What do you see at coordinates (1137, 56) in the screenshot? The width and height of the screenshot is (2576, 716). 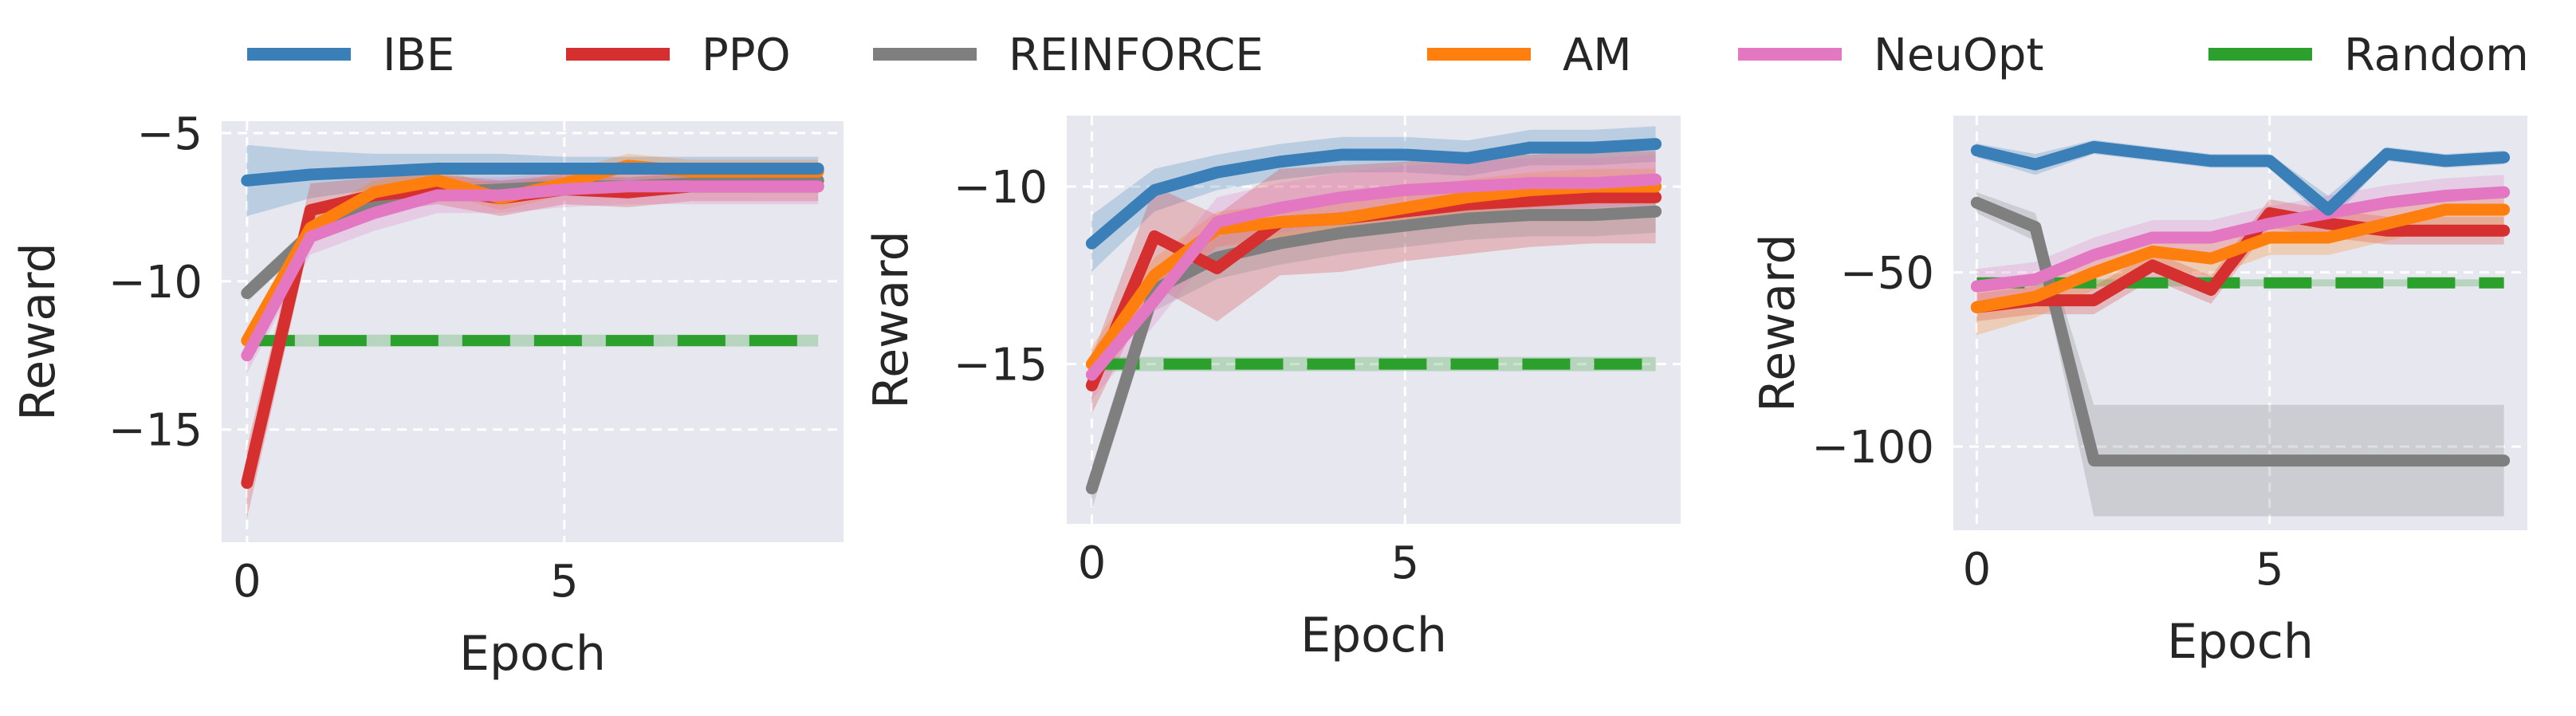 I see `legend-label-reinforce: REINFORCE` at bounding box center [1137, 56].